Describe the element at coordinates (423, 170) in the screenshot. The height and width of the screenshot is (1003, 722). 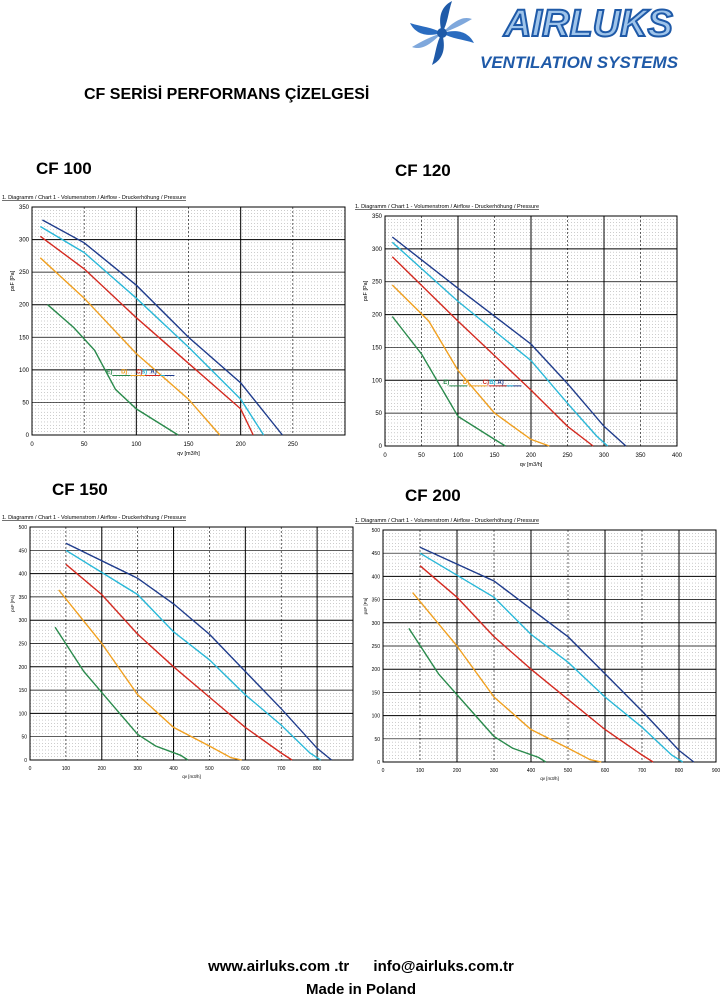
I see `model-title-cf120: CF 120` at that location.